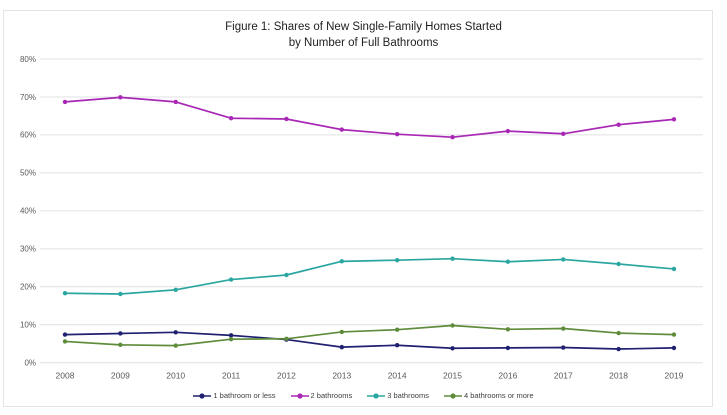  I want to click on y-axis-tick-label: 0%, so click(30, 363).